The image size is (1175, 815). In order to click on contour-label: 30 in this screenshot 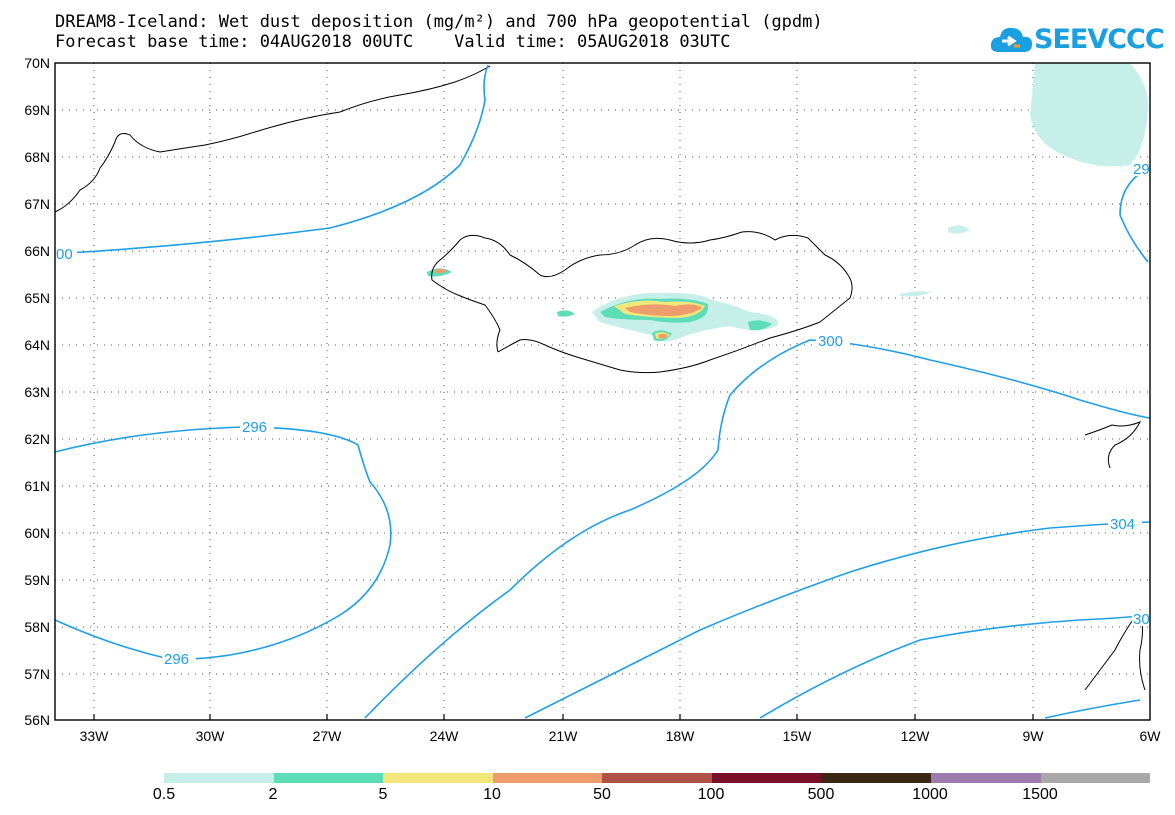, I will do `click(1141, 619)`.